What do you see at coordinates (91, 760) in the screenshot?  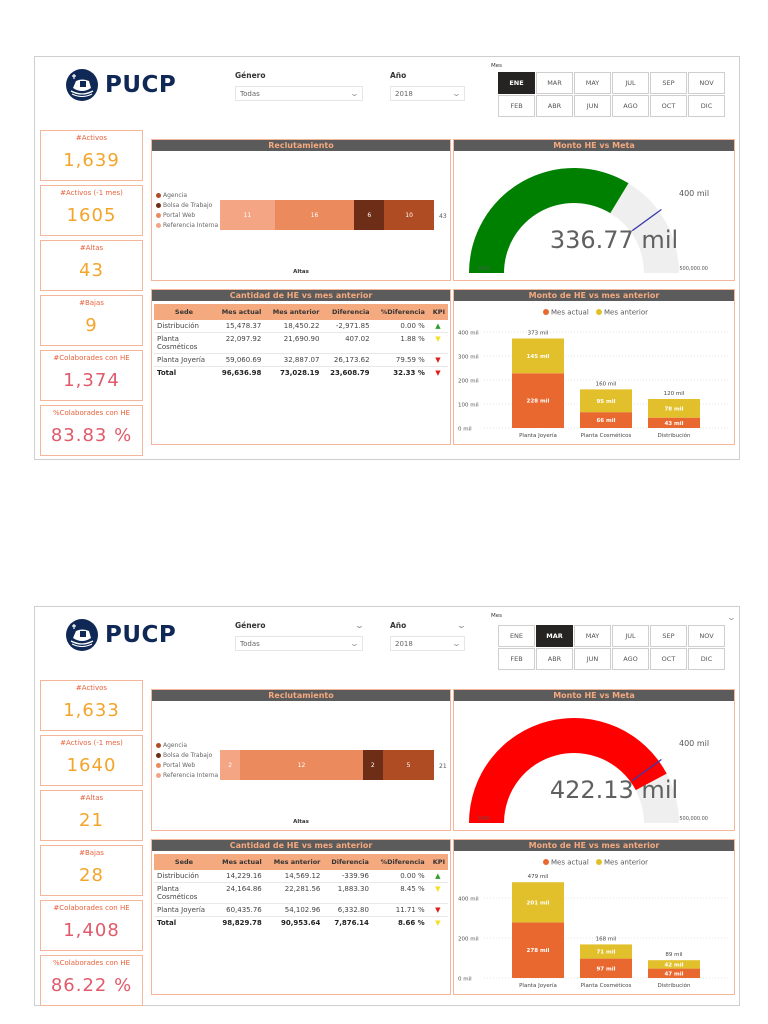 I see `kpi-card: #Activos (-1 mes) 1640` at bounding box center [91, 760].